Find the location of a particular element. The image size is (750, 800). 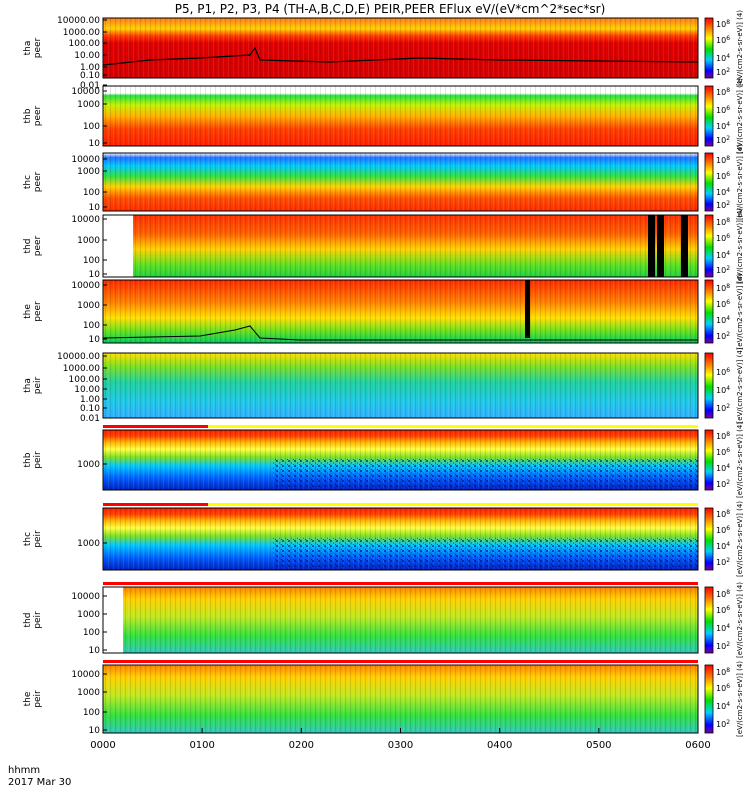

x-tick-label: 0000 is located at coordinates (102, 745).